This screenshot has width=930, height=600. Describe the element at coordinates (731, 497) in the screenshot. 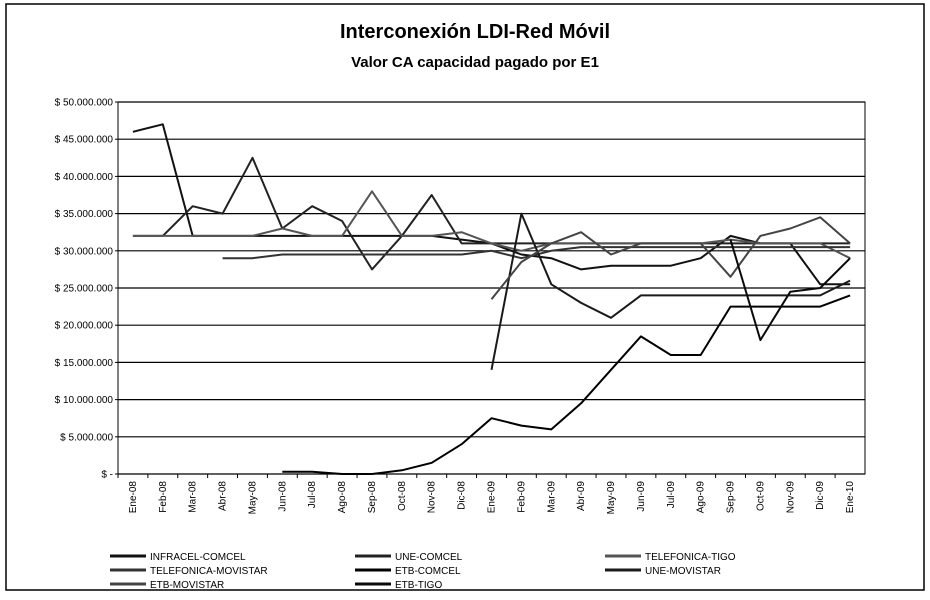

I see `x-tick-label: Sep-09` at that location.